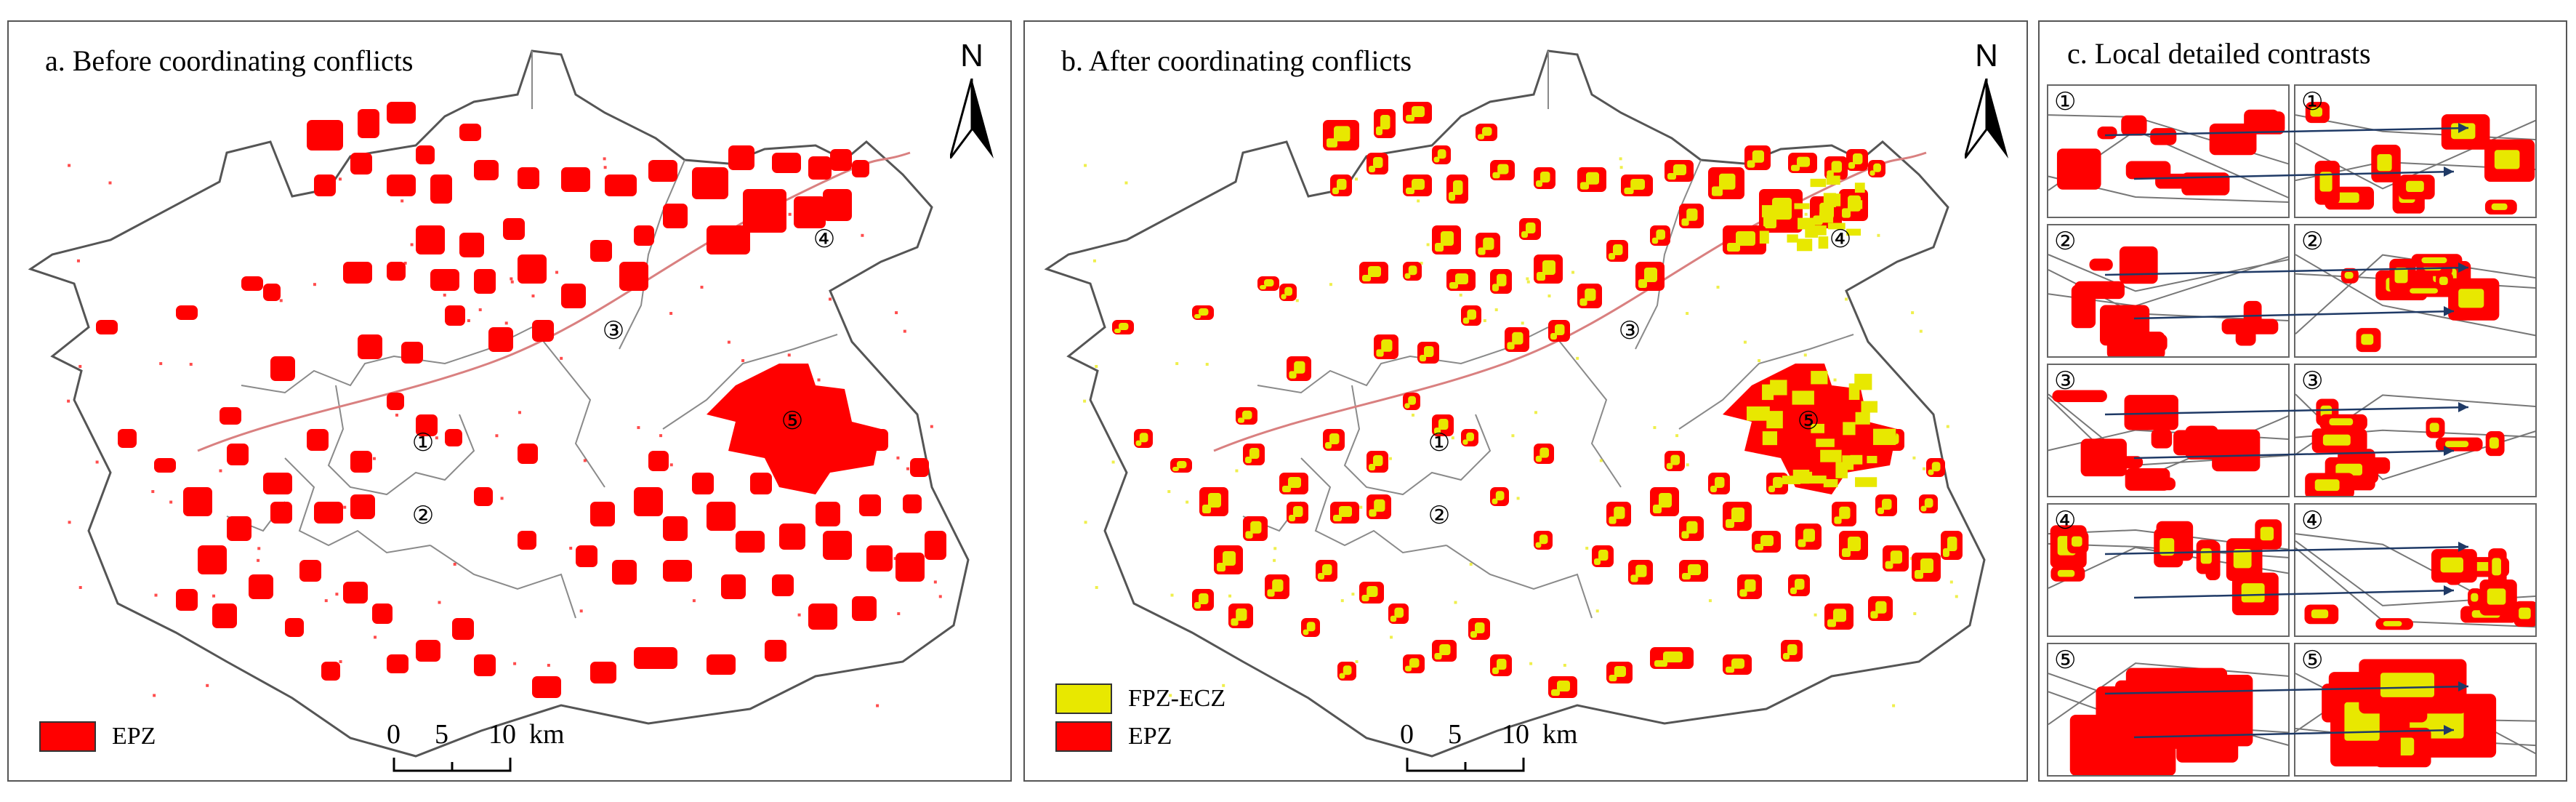  What do you see at coordinates (1083, 736) in the screenshot?
I see `legend-swatch-epz` at bounding box center [1083, 736].